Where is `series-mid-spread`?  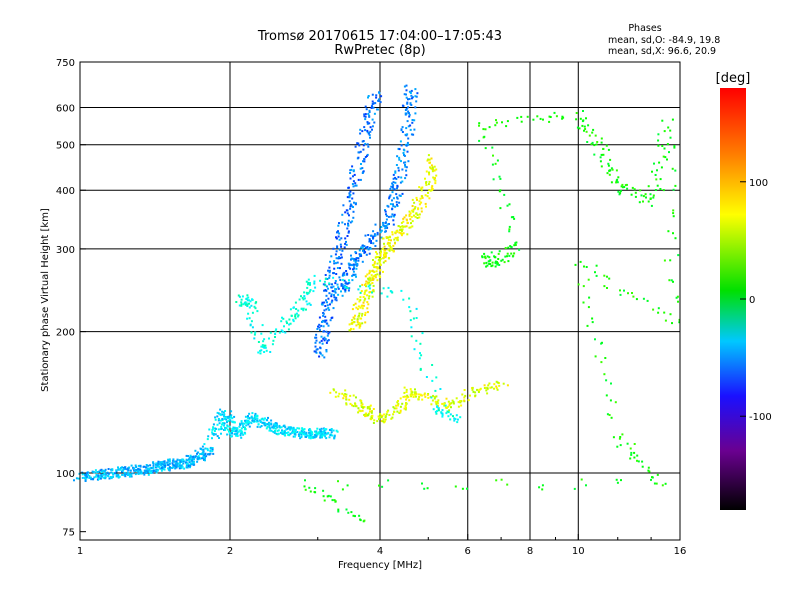
series-mid-spread is located at coordinates (348, 349).